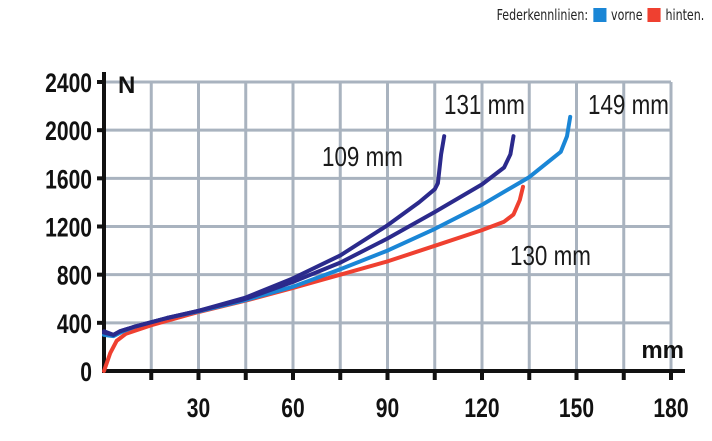 The width and height of the screenshot is (712, 441). What do you see at coordinates (684, 15) in the screenshot?
I see `legend-label-hinten: hinten.` at bounding box center [684, 15].